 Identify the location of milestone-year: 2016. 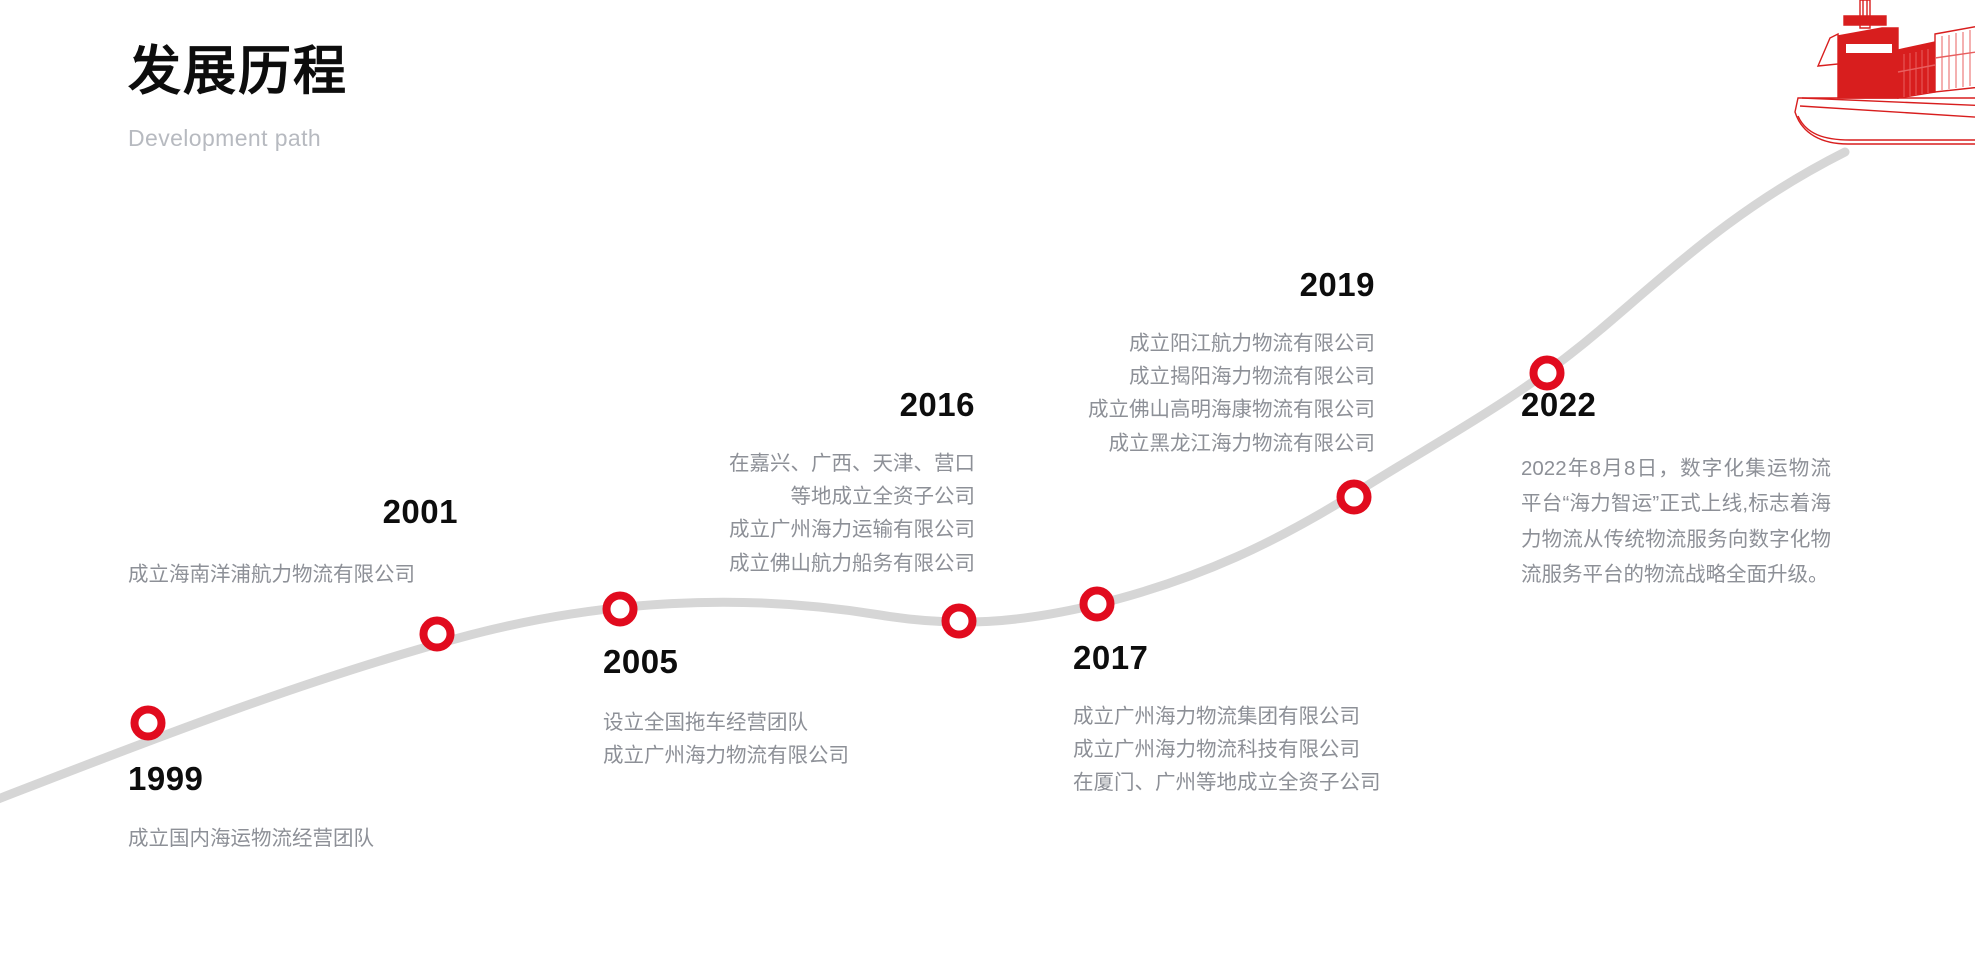
(937, 404).